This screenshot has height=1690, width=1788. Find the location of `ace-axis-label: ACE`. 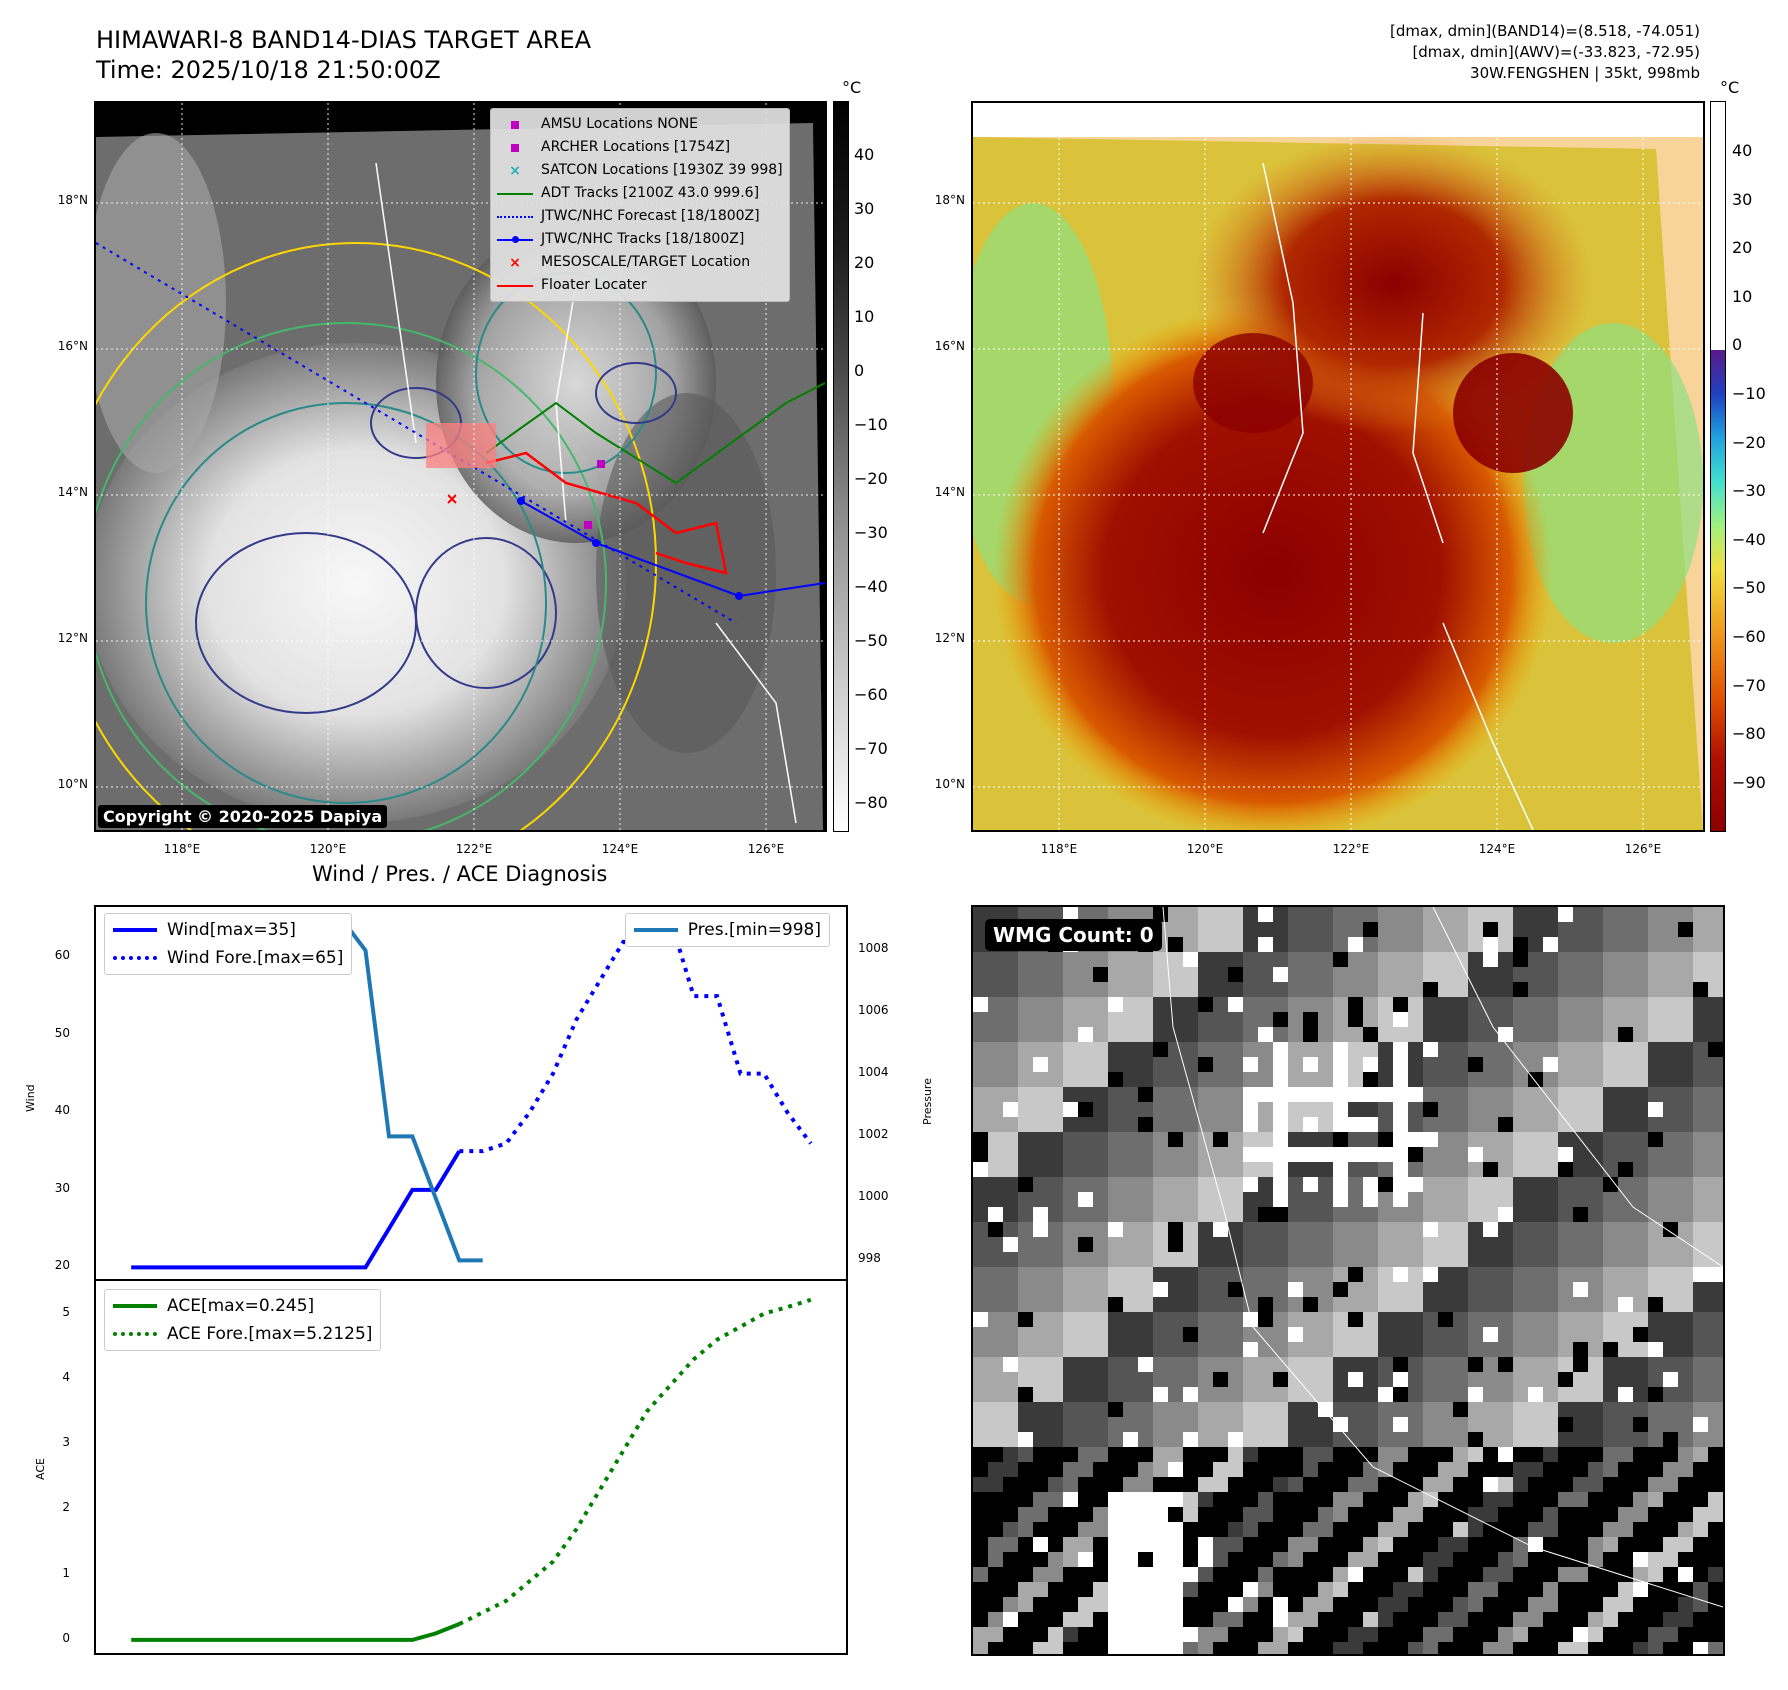

ace-axis-label: ACE is located at coordinates (40, 1469).